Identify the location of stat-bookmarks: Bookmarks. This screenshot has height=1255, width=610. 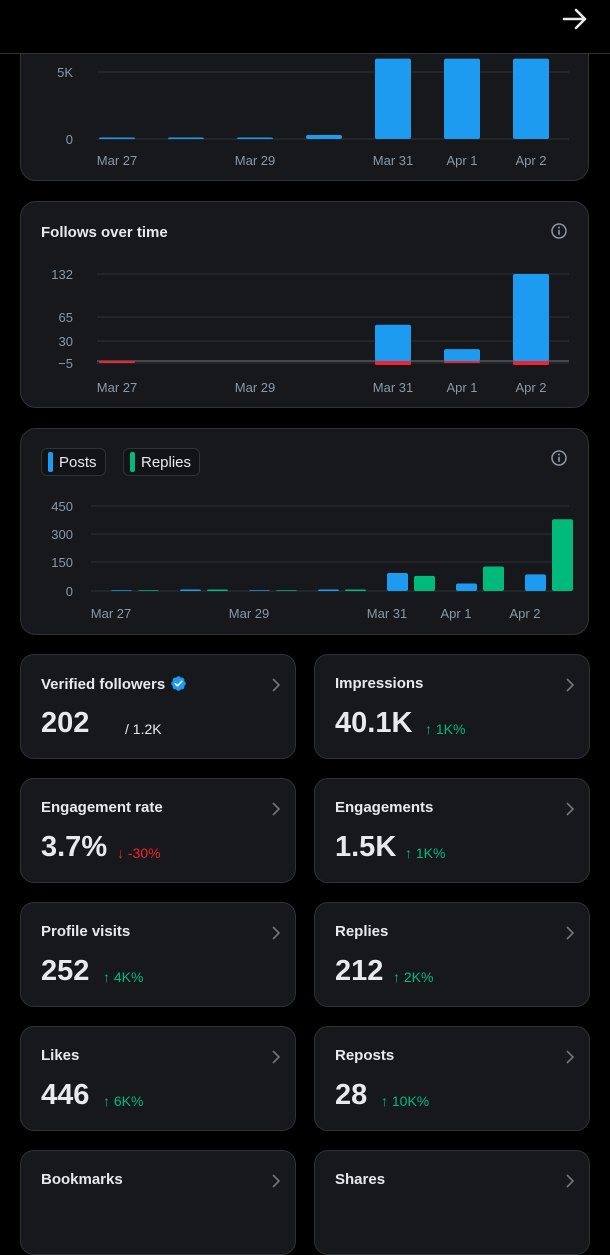
(158, 1202).